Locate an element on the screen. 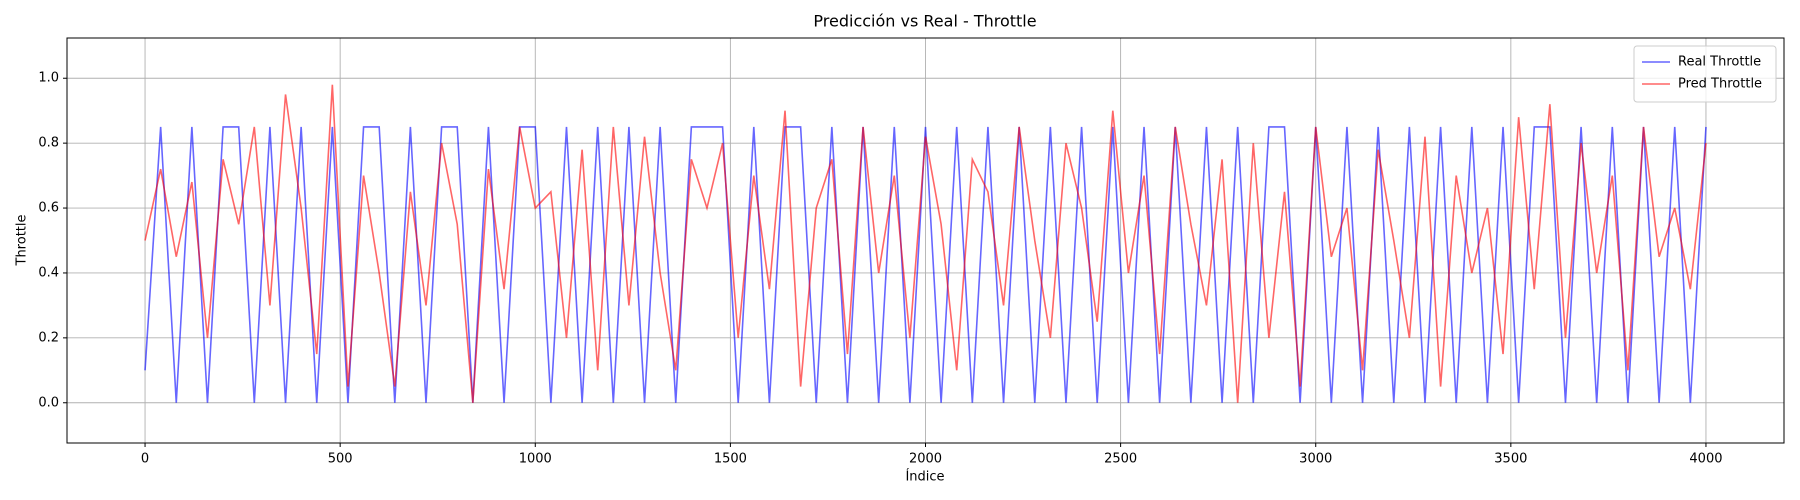 The height and width of the screenshot is (500, 1800). x-axis-label: Índice is located at coordinates (924, 477).